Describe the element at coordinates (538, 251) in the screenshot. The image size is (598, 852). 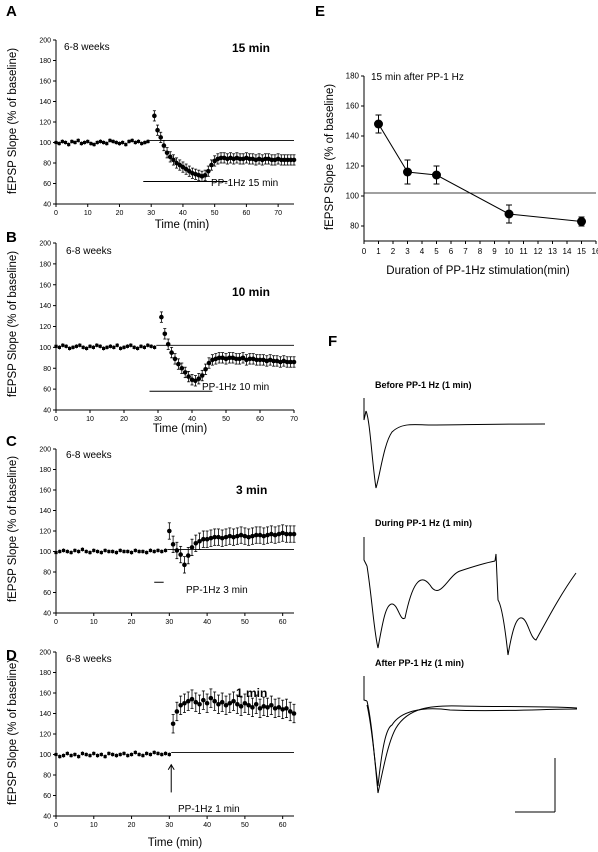
I see `x-tick-label: 12` at that location.